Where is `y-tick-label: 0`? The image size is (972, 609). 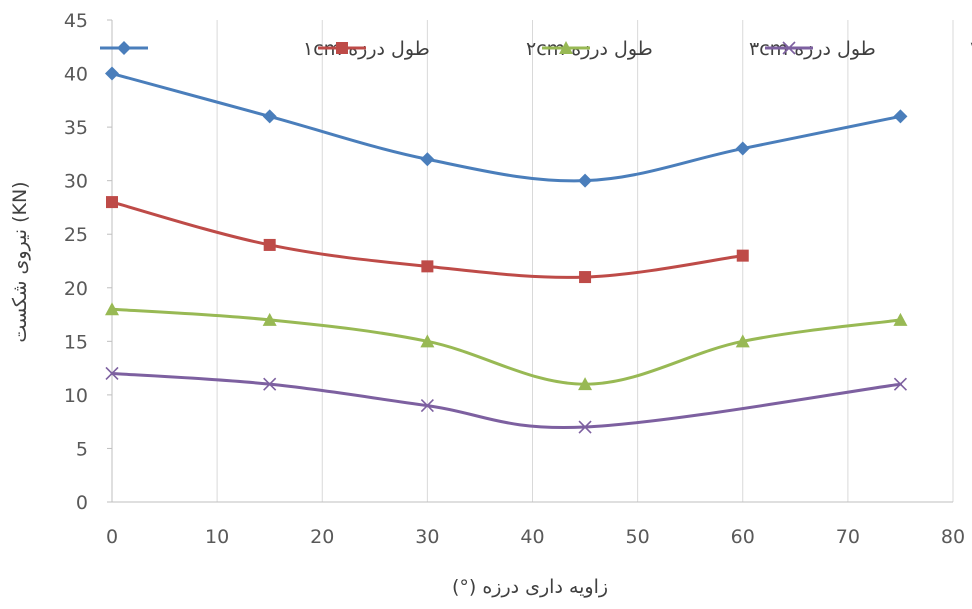
y-tick-label: 0 is located at coordinates (82, 503).